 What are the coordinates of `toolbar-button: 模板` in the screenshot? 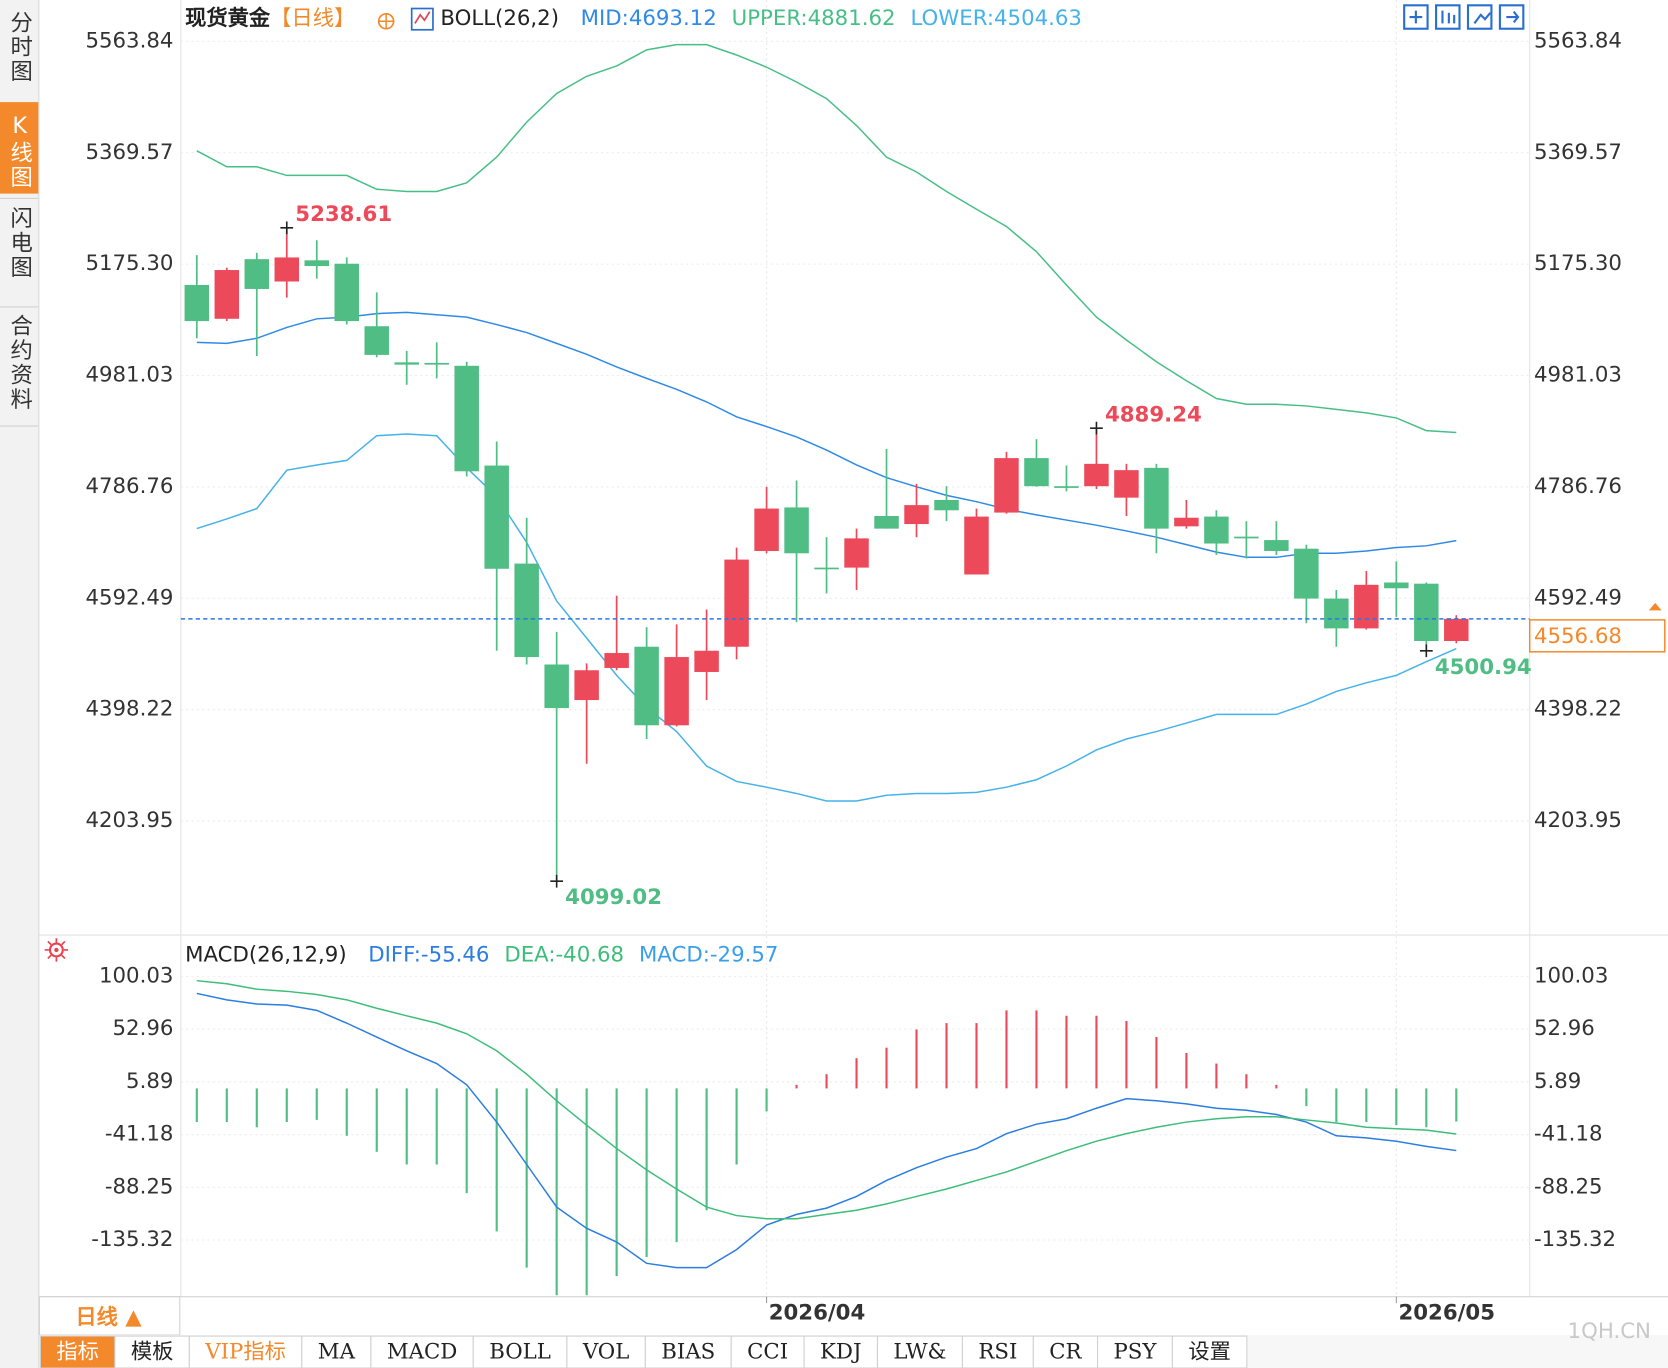 It's located at (152, 1352).